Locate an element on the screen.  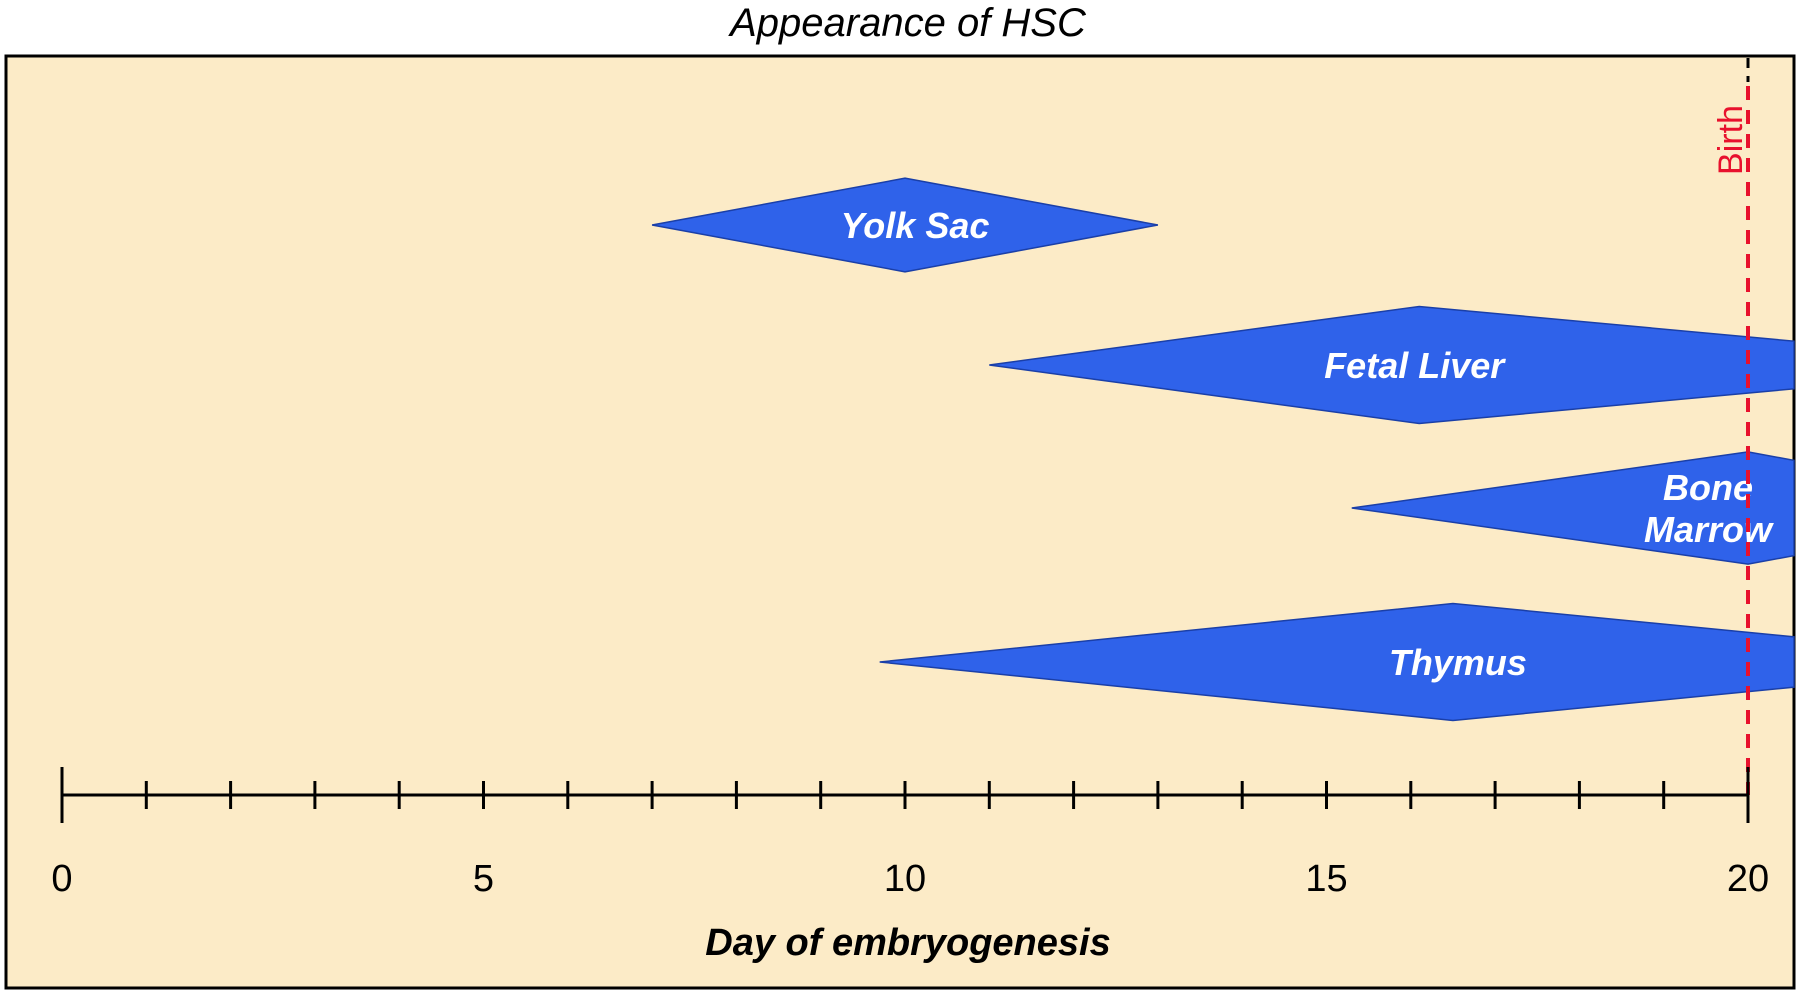
marker-label-birth: Birth is located at coordinates (1731, 140).